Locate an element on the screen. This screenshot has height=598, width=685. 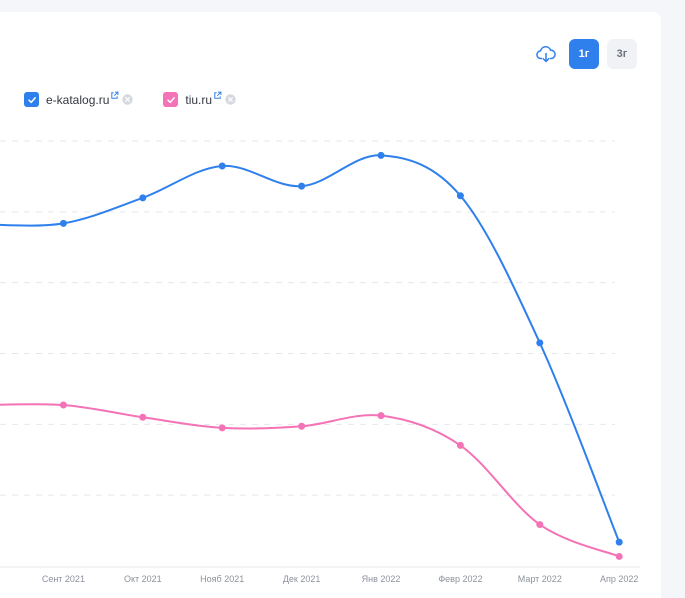
range-1y-button: 1г is located at coordinates (584, 54).